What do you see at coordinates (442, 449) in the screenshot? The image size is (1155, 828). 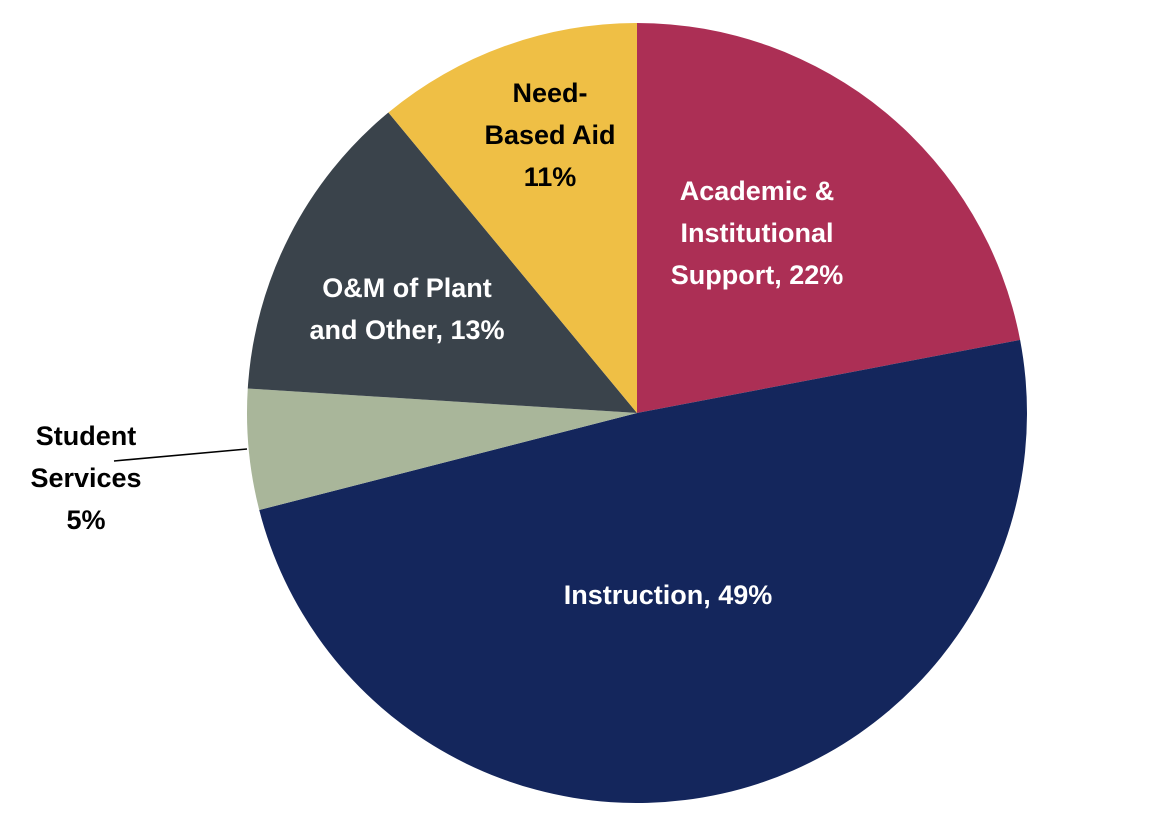 I see `pie-slice-student-services` at bounding box center [442, 449].